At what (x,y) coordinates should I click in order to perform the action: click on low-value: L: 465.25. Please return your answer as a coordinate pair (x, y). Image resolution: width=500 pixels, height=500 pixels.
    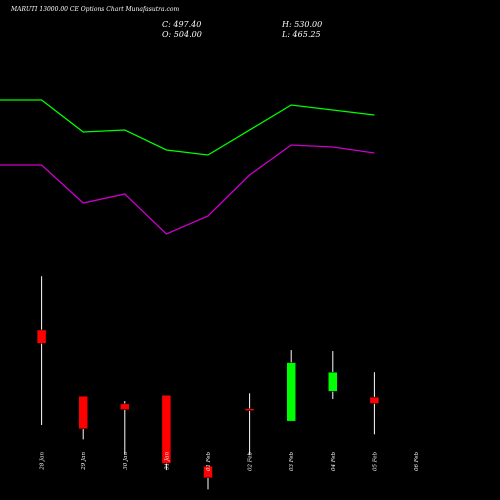
    Looking at the image, I should click on (301, 34).